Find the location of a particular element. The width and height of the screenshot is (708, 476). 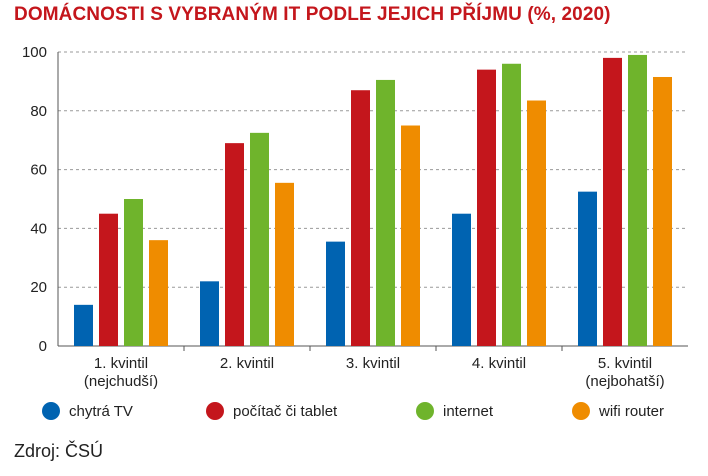

legend-label: internet is located at coordinates (468, 411).